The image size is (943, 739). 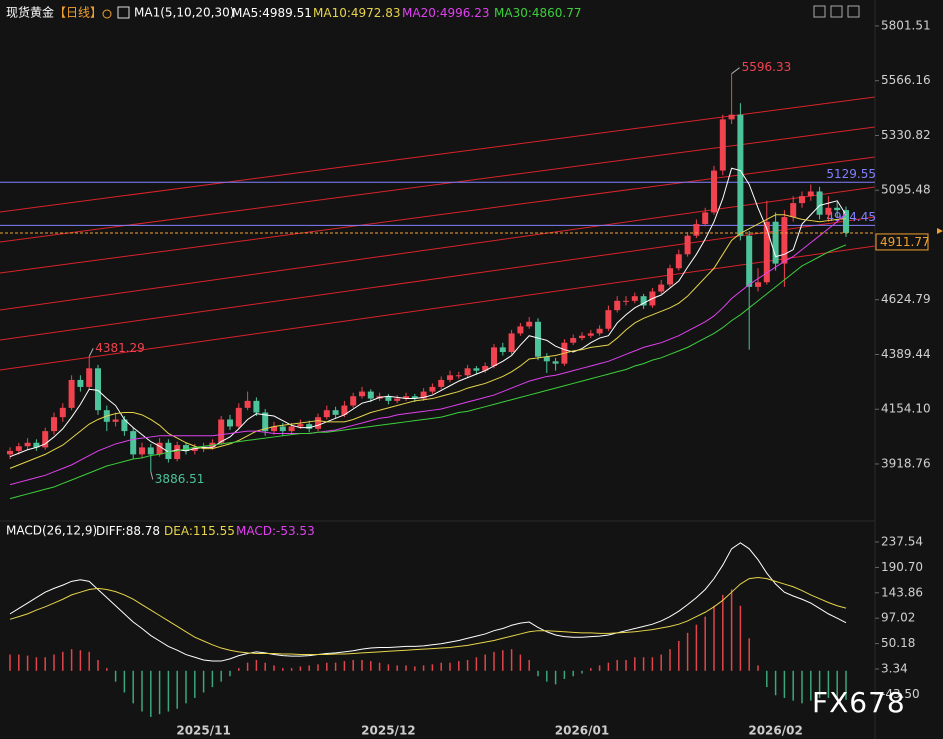 I want to click on horizontal-line-label: 4944.45, so click(x=851, y=217).